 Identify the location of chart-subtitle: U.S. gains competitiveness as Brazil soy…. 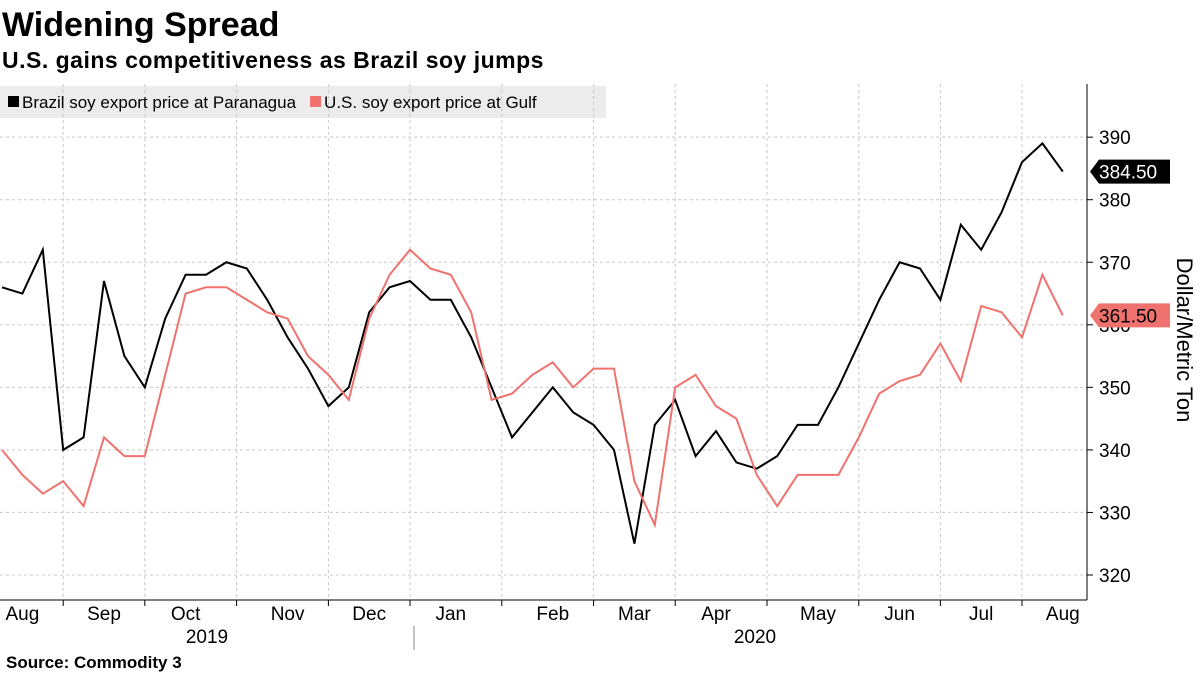
(273, 60).